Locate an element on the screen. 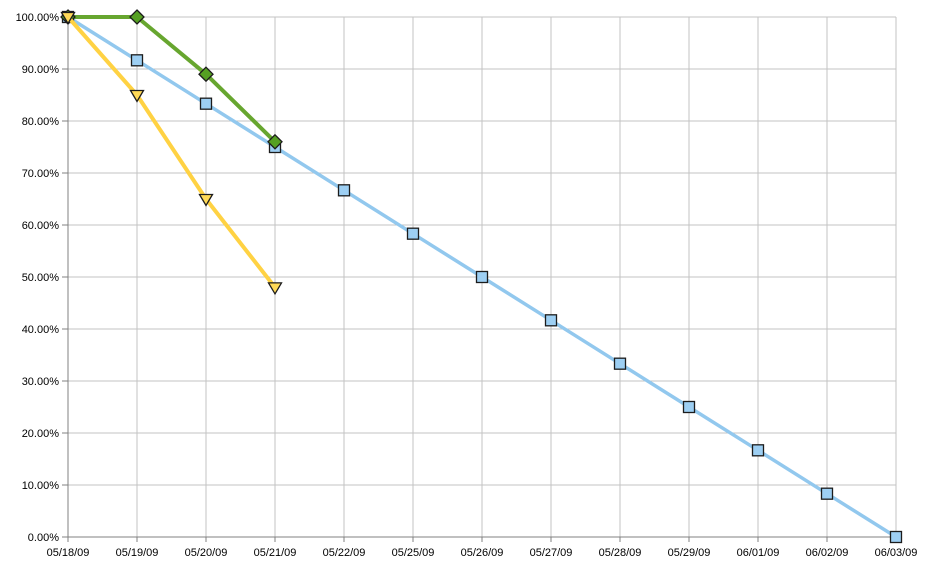 The image size is (933, 573). series-line-yellow-triangles is located at coordinates (171, 152).